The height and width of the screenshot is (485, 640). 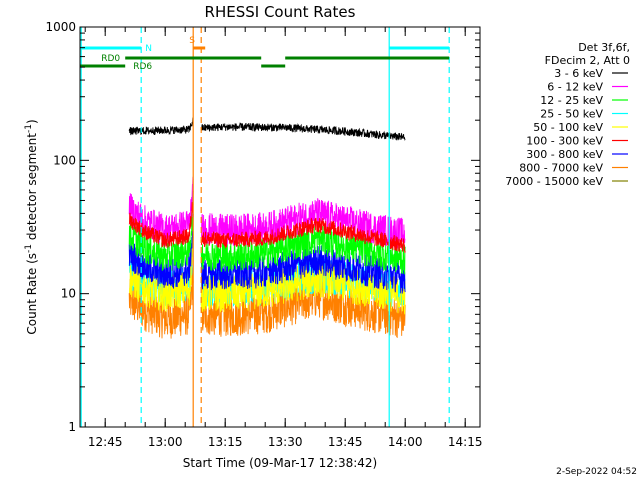 I want to click on x-axis-label: Start Time (09-Mar-17 12:38:42), so click(x=280, y=463).